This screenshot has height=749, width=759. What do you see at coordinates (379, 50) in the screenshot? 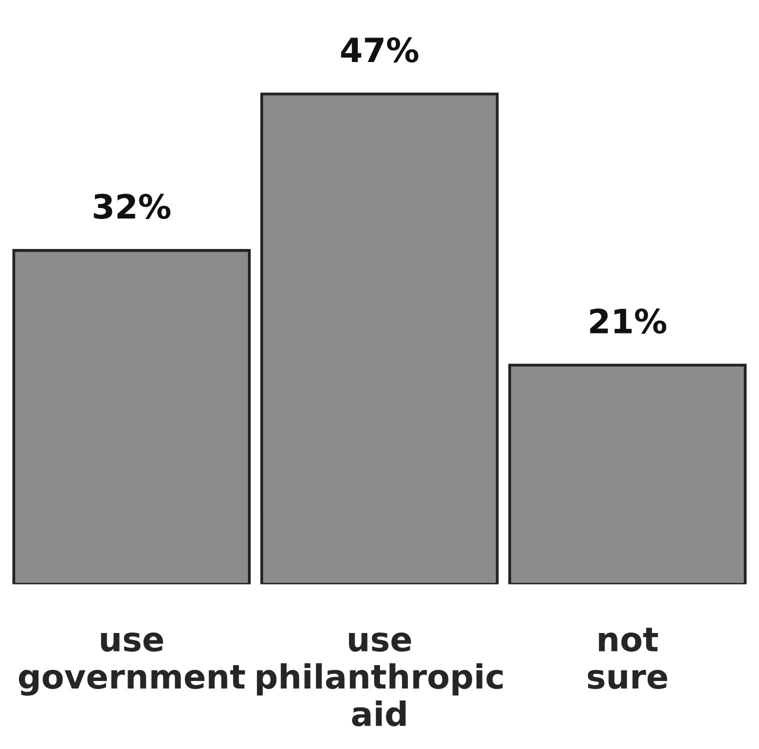
I see `data-label: 47%` at bounding box center [379, 50].